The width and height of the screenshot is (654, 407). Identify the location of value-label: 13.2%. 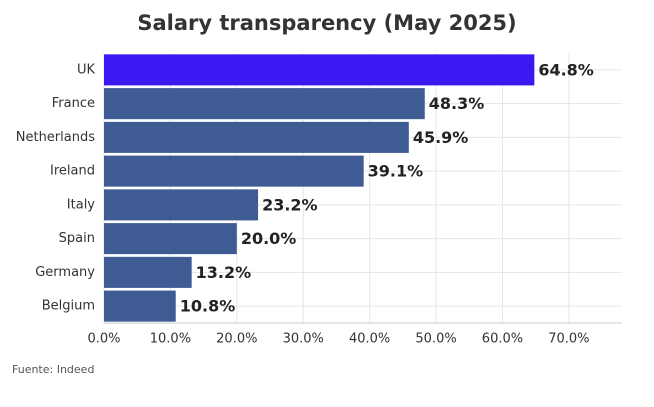
(224, 272).